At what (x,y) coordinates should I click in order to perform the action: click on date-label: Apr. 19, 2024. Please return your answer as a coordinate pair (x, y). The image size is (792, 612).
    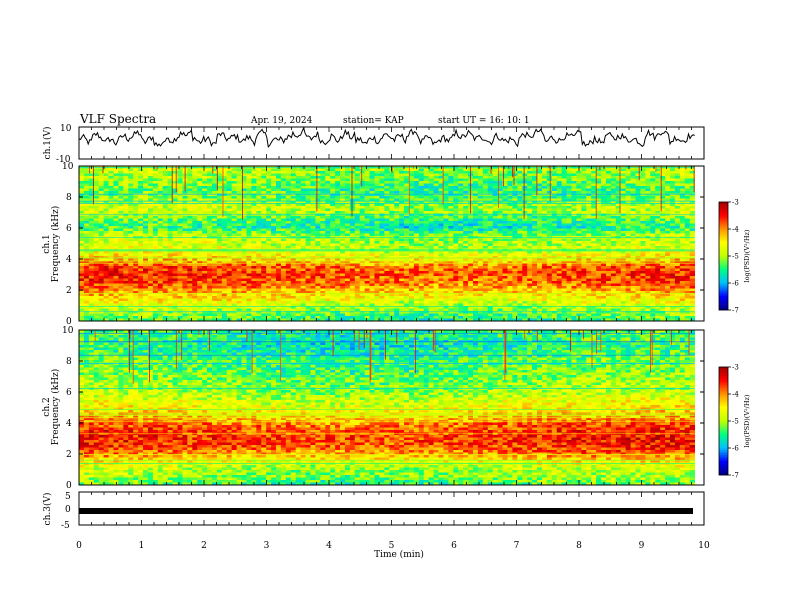
    Looking at the image, I should click on (281, 121).